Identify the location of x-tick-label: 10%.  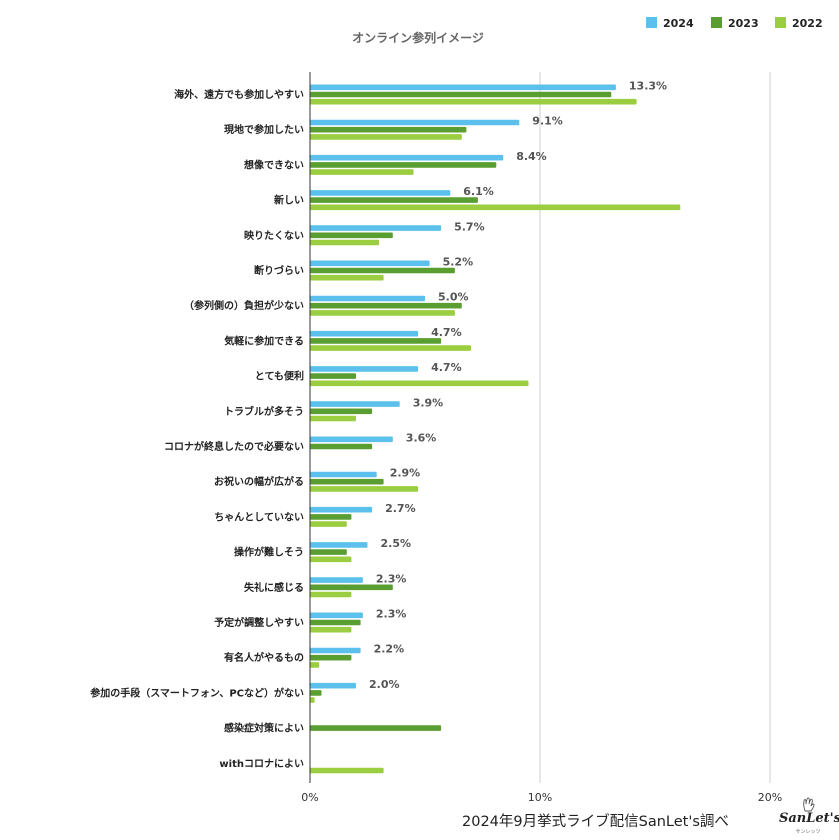
(540, 797).